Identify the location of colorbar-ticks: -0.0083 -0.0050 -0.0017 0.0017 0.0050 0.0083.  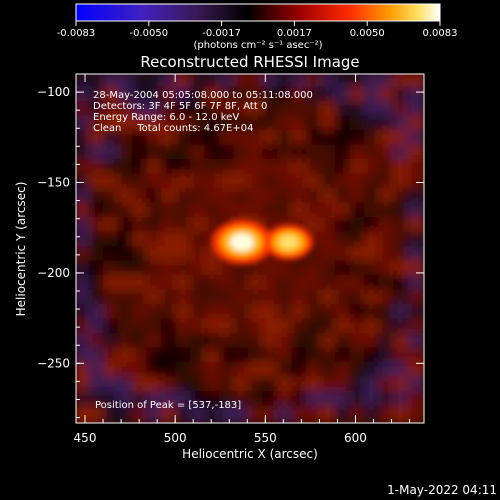
(257, 30).